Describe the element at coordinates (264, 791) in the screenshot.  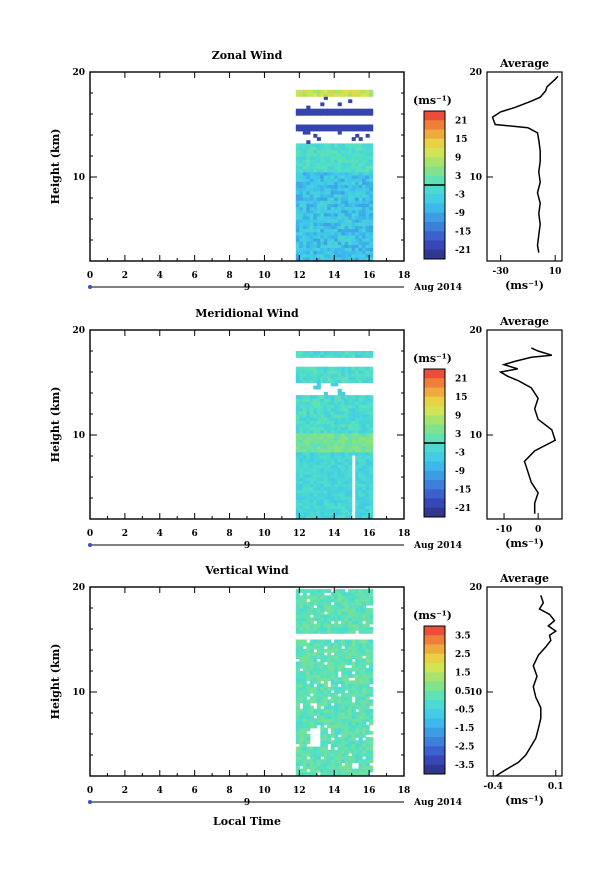
I see `x-tick-label: 10` at that location.